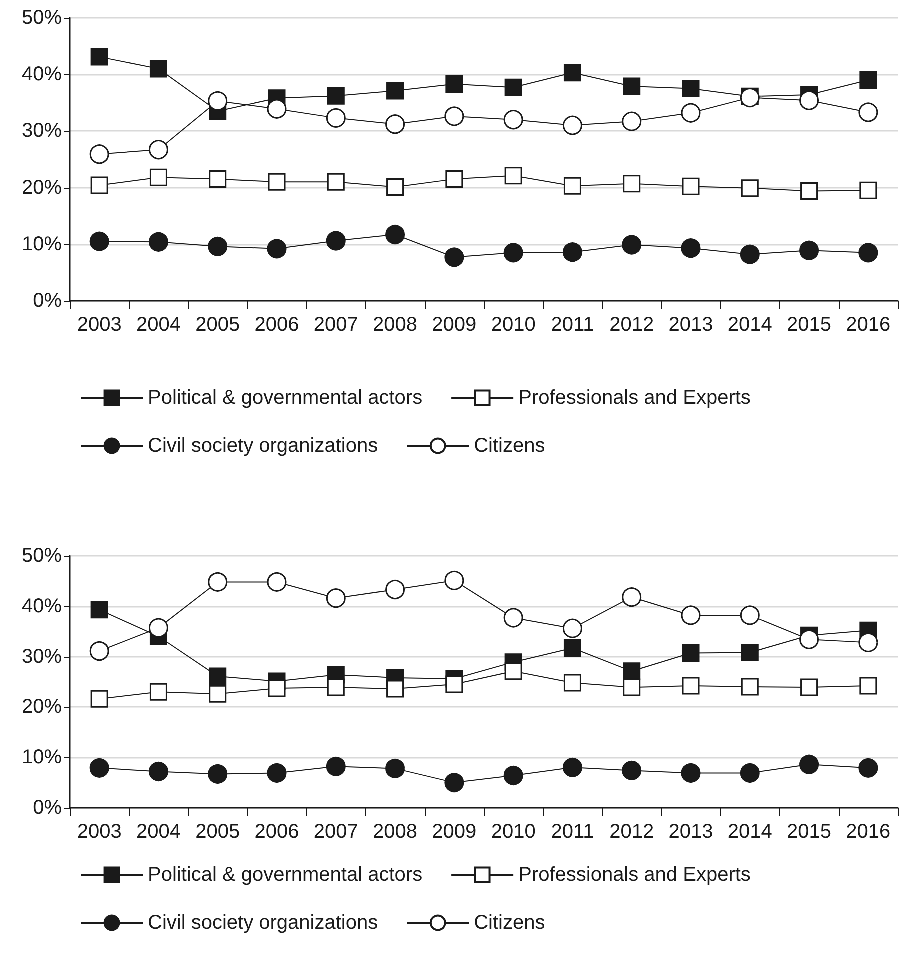  I want to click on y-tick-label: 40%, so click(42, 75).